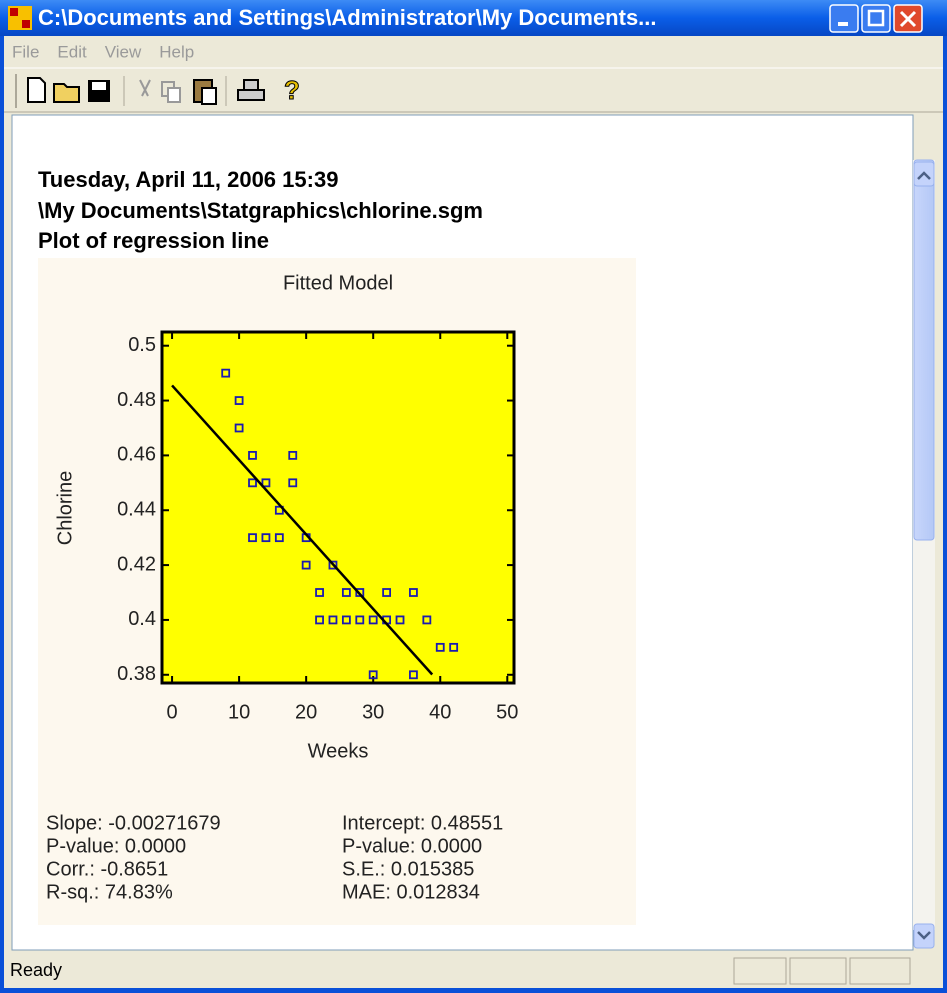 The image size is (947, 993). What do you see at coordinates (133, 823) in the screenshot?
I see `stat-line: Slope: -0.00271679` at bounding box center [133, 823].